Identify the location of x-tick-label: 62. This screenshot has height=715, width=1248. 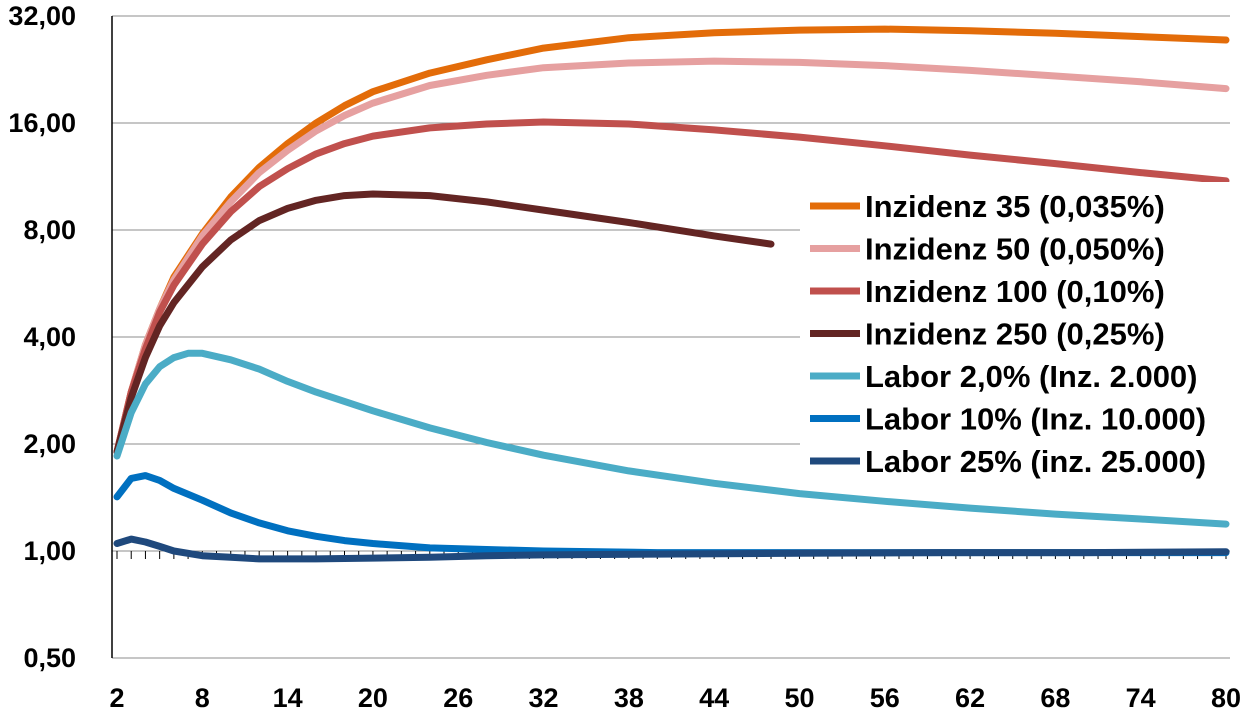
(970, 698).